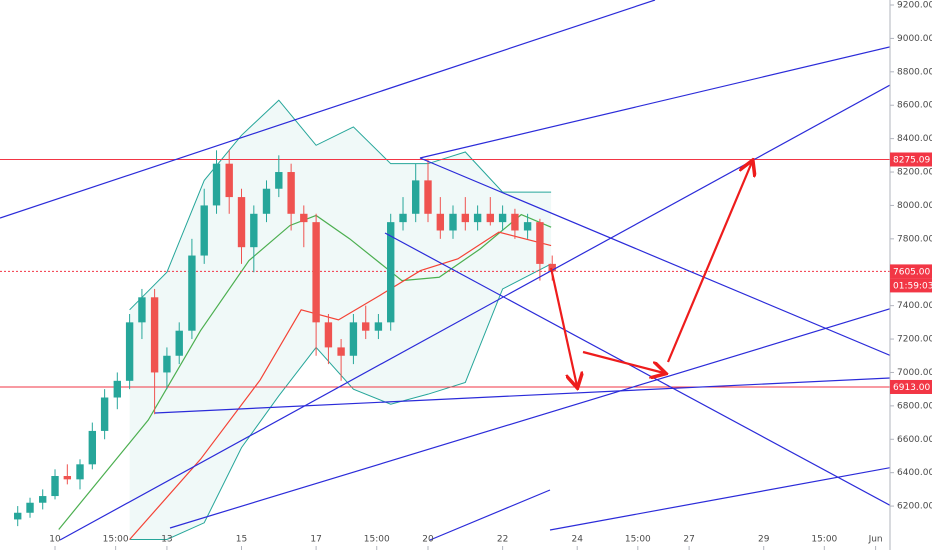  What do you see at coordinates (688, 540) in the screenshot?
I see `x-tick-label: 27` at bounding box center [688, 540].